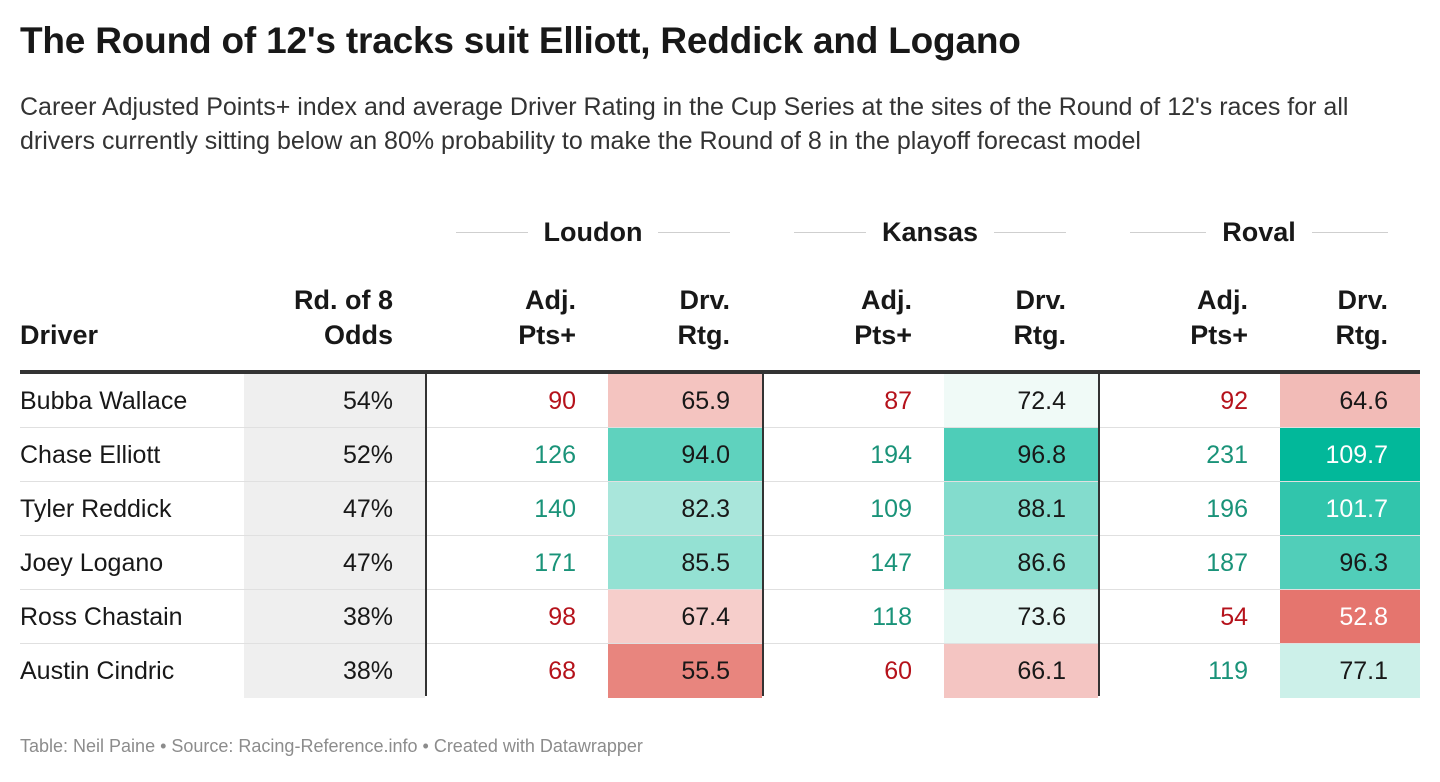 The width and height of the screenshot is (1440, 782). What do you see at coordinates (334, 401) in the screenshot?
I see `cell-odds: 54%` at bounding box center [334, 401].